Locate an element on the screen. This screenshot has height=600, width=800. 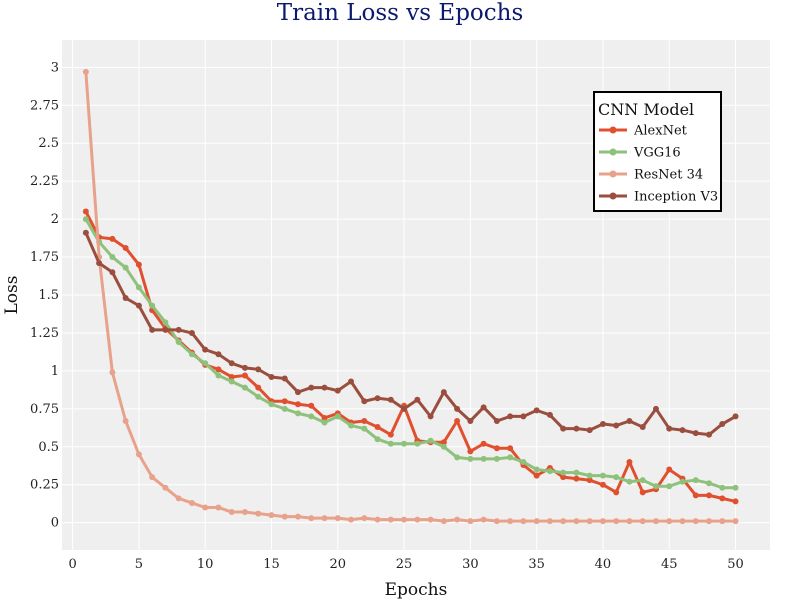
legend-label: VGG16 is located at coordinates (657, 153).